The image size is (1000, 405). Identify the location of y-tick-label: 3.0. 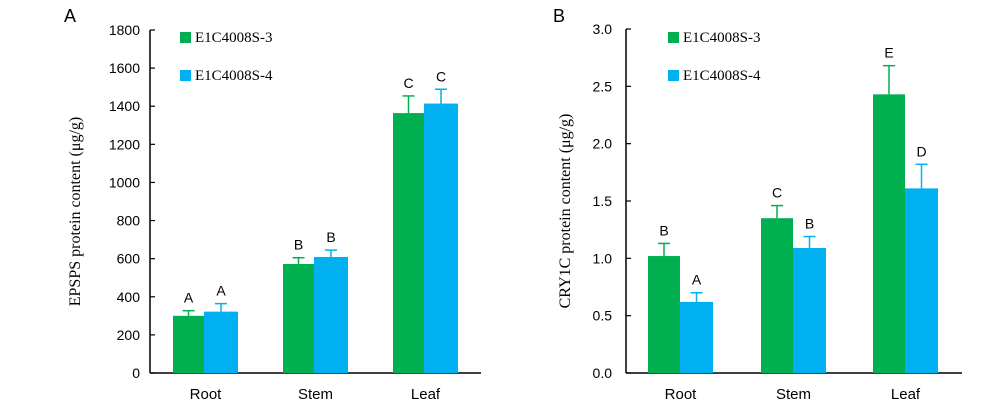
(603, 29).